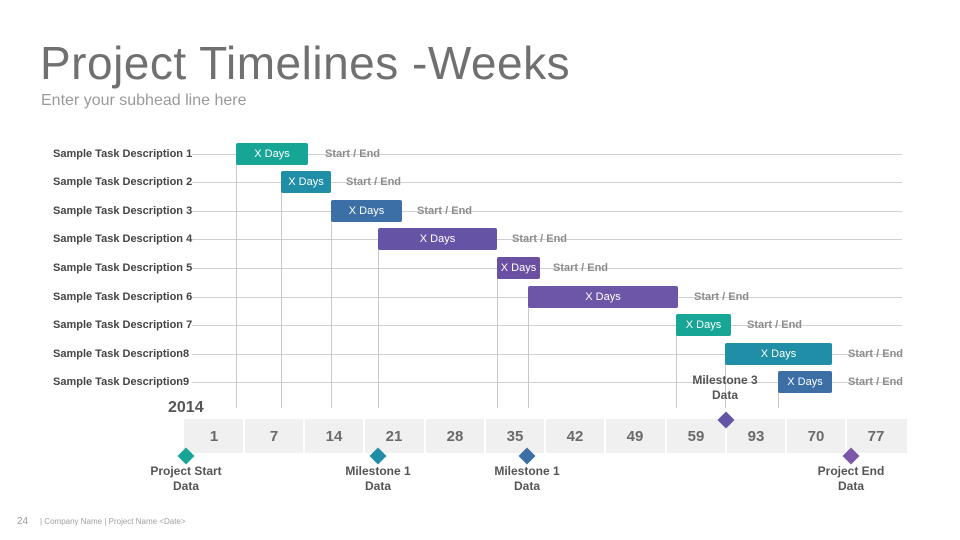  I want to click on milestone-label-line1: Milestone 3, so click(725, 380).